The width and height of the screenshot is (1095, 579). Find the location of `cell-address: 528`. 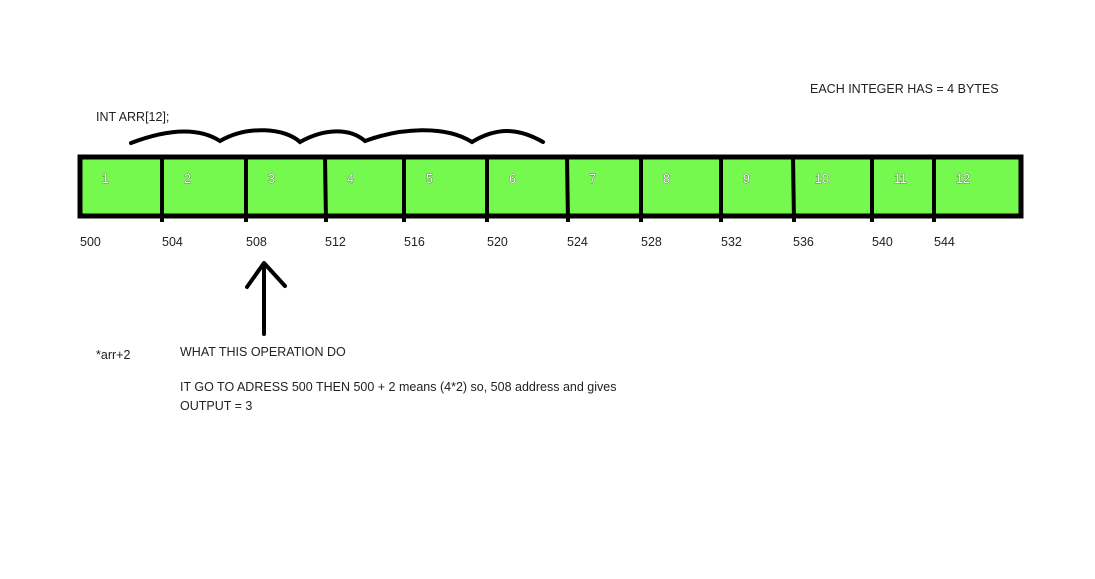

cell-address: 528 is located at coordinates (651, 242).